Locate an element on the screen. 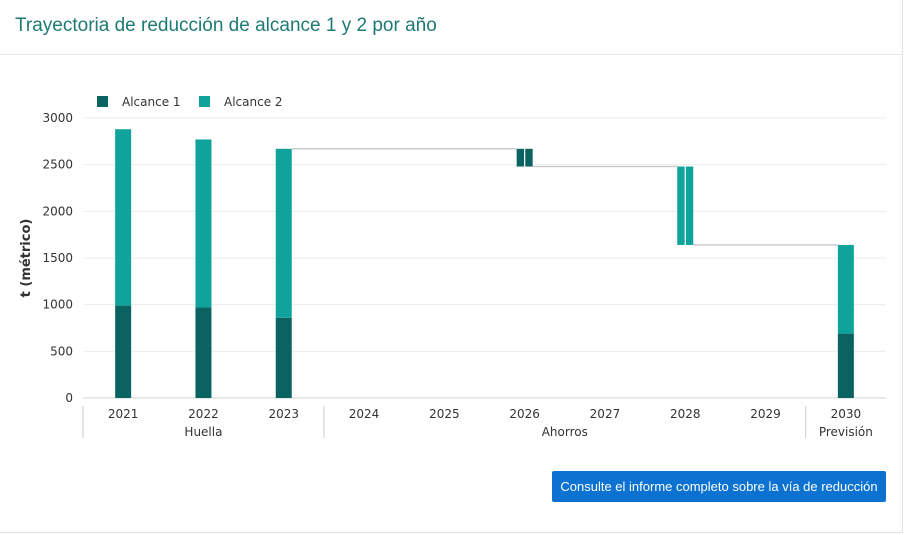  x-tick-label: 2024 is located at coordinates (364, 414).